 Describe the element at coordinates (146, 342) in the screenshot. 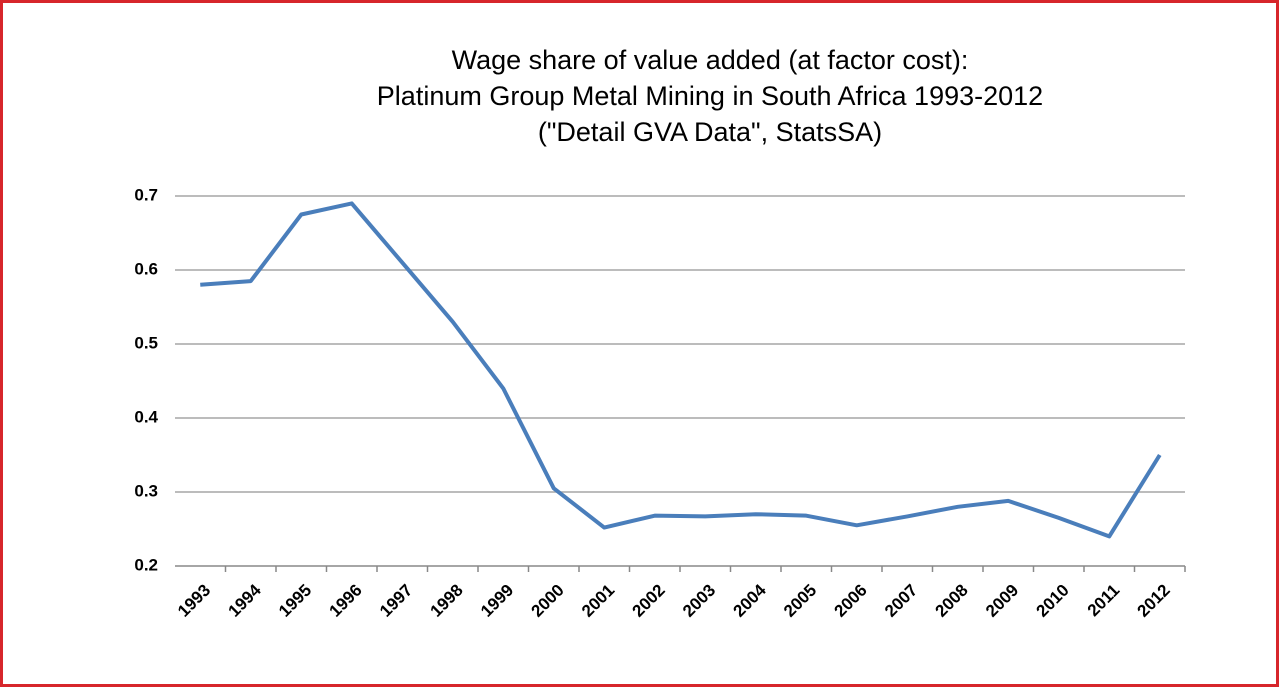

I see `y-tick-label: 0.5` at that location.